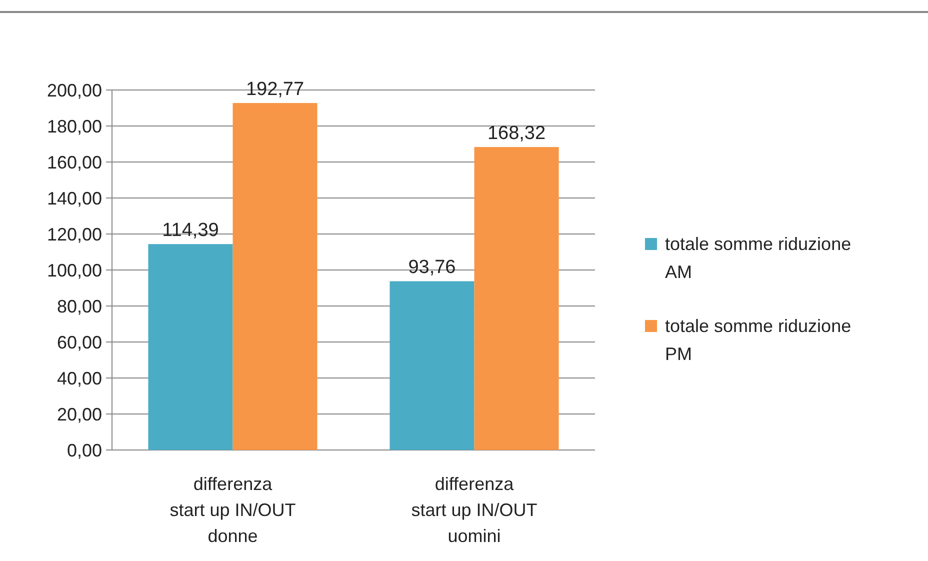  Describe the element at coordinates (79, 342) in the screenshot. I see `y-tick-label: 60,00` at that location.